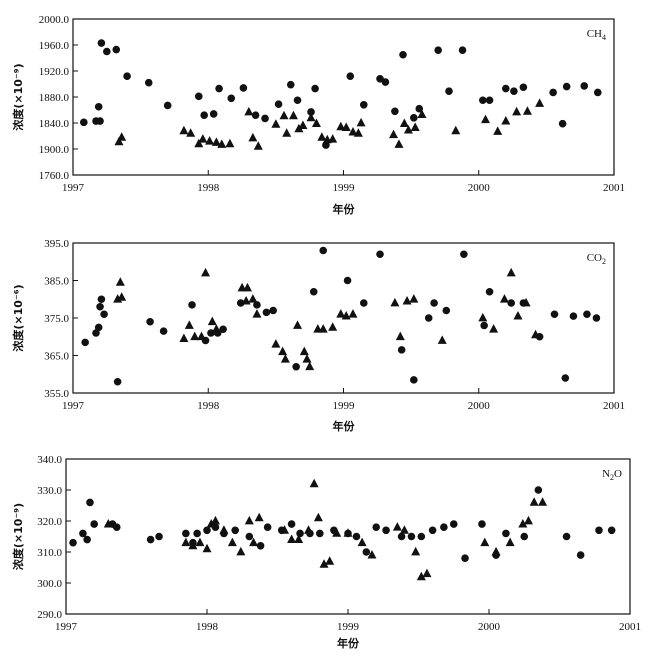 The height and width of the screenshot is (670, 665). Describe the element at coordinates (596, 35) in the screenshot. I see `gas-label: CH4` at that location.